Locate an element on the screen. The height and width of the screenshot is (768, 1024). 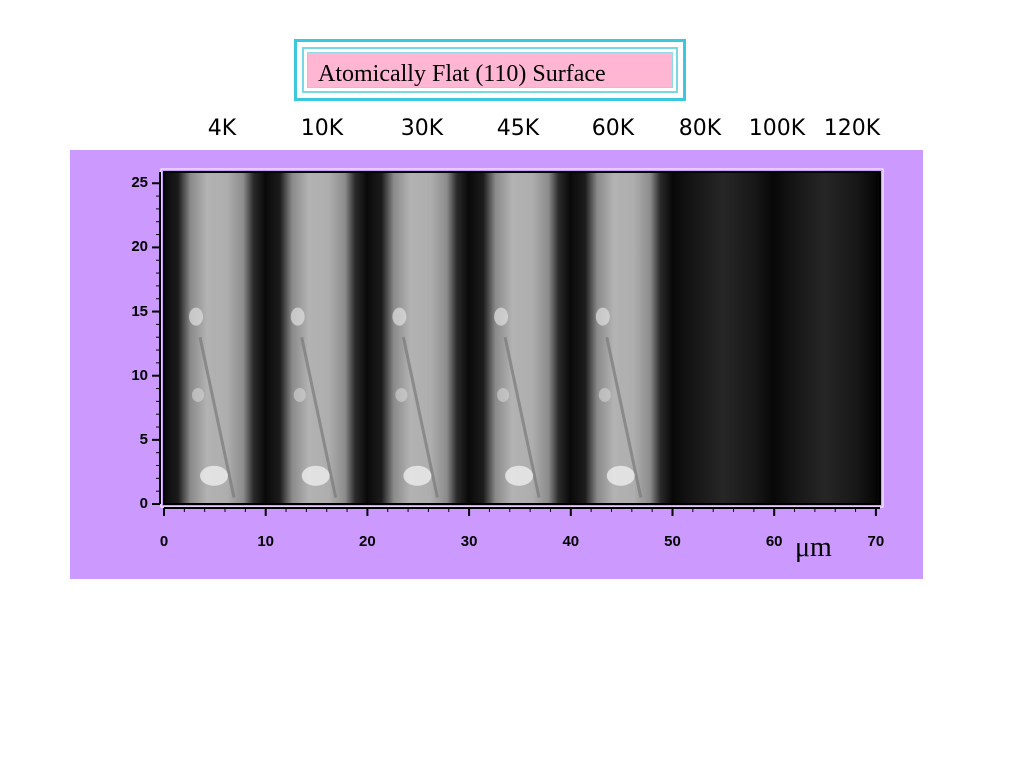
y-tick-label: 0 is located at coordinates (143, 503).